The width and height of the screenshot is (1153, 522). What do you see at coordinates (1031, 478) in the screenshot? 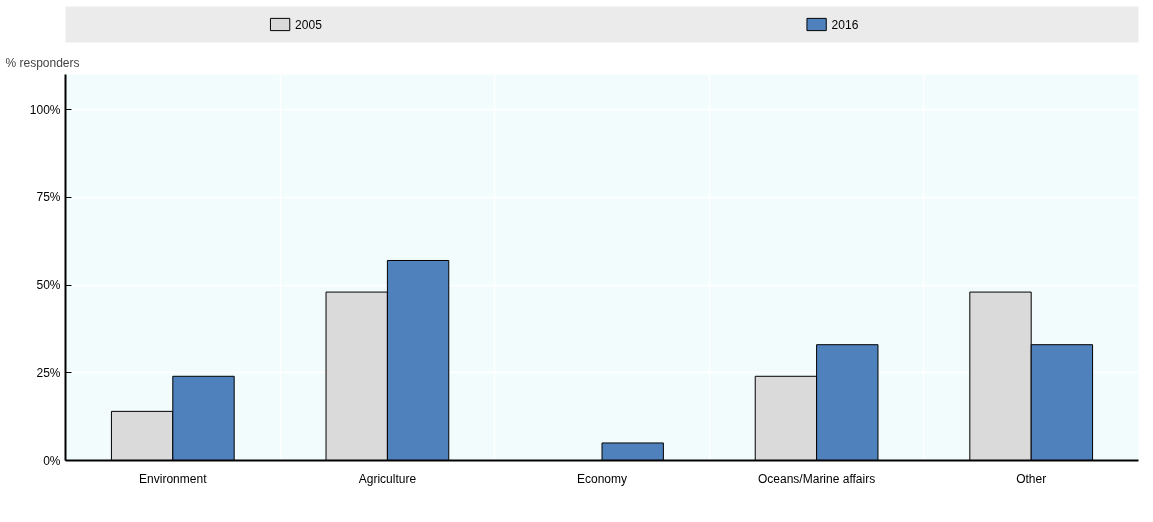
I see `x-tick-label: Other` at bounding box center [1031, 478].